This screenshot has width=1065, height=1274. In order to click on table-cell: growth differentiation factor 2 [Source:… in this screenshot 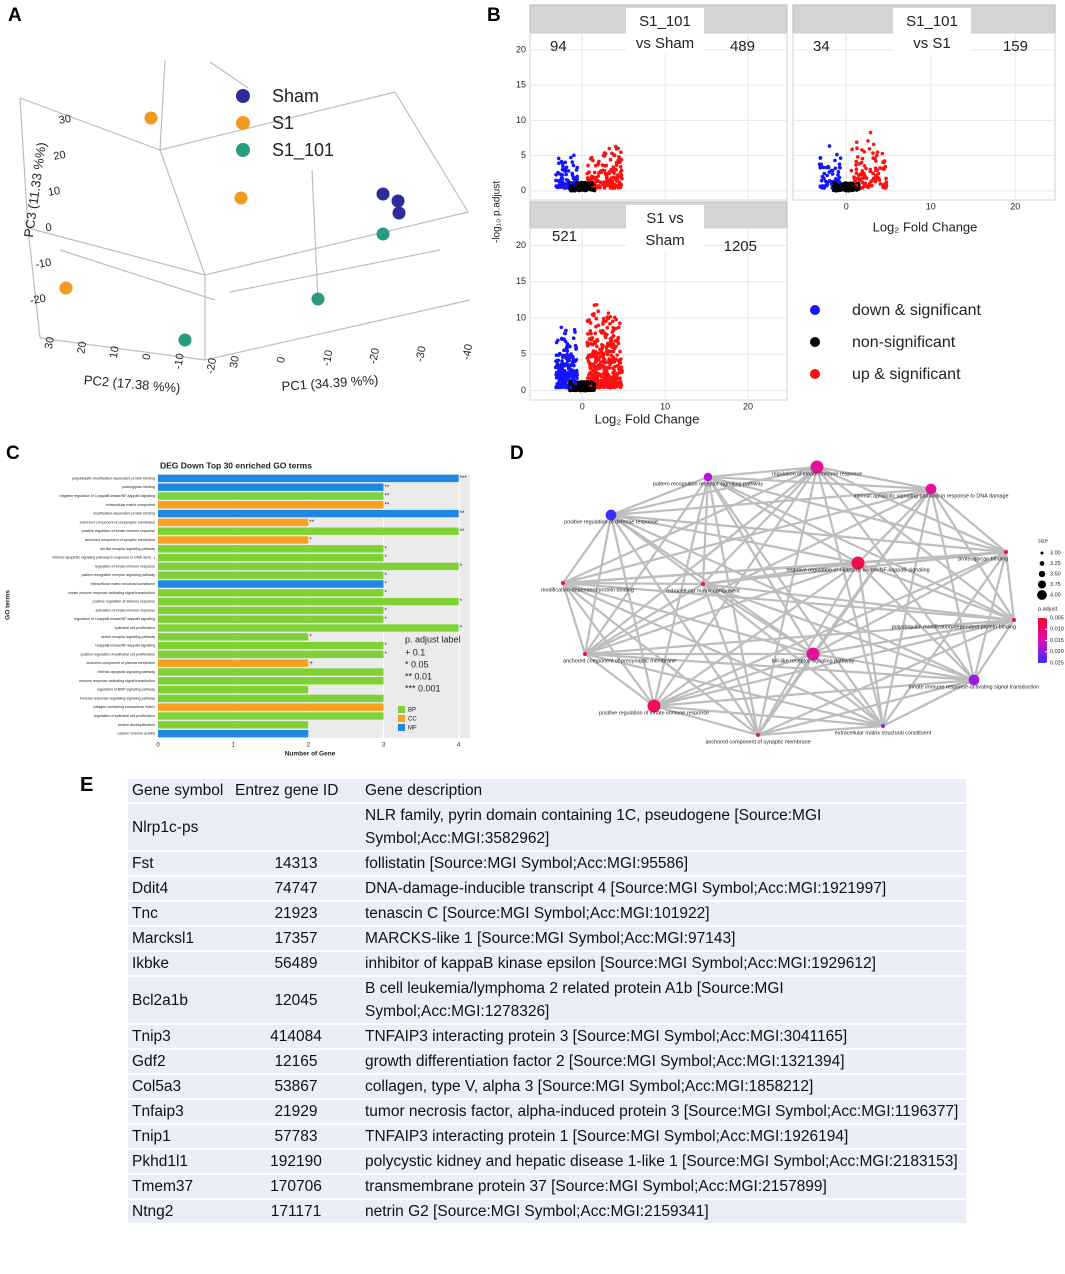, I will do `click(663, 1062)`.